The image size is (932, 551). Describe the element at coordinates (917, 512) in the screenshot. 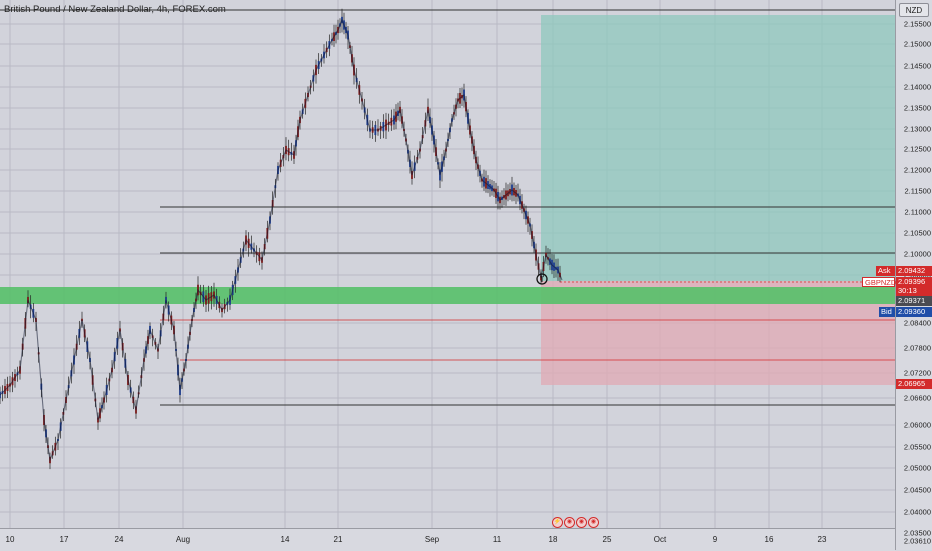

I see `price-axis-label: 2.04000` at that location.